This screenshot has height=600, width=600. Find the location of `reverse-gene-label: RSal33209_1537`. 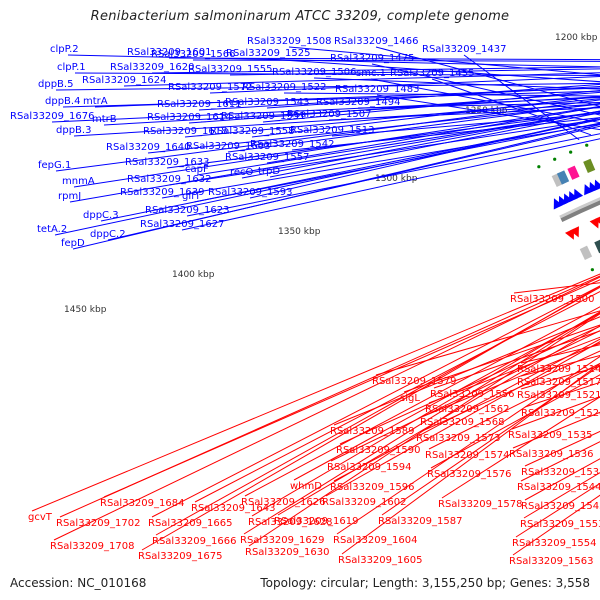

reverse-gene-label: RSal33209_1537 is located at coordinates (560, 472).